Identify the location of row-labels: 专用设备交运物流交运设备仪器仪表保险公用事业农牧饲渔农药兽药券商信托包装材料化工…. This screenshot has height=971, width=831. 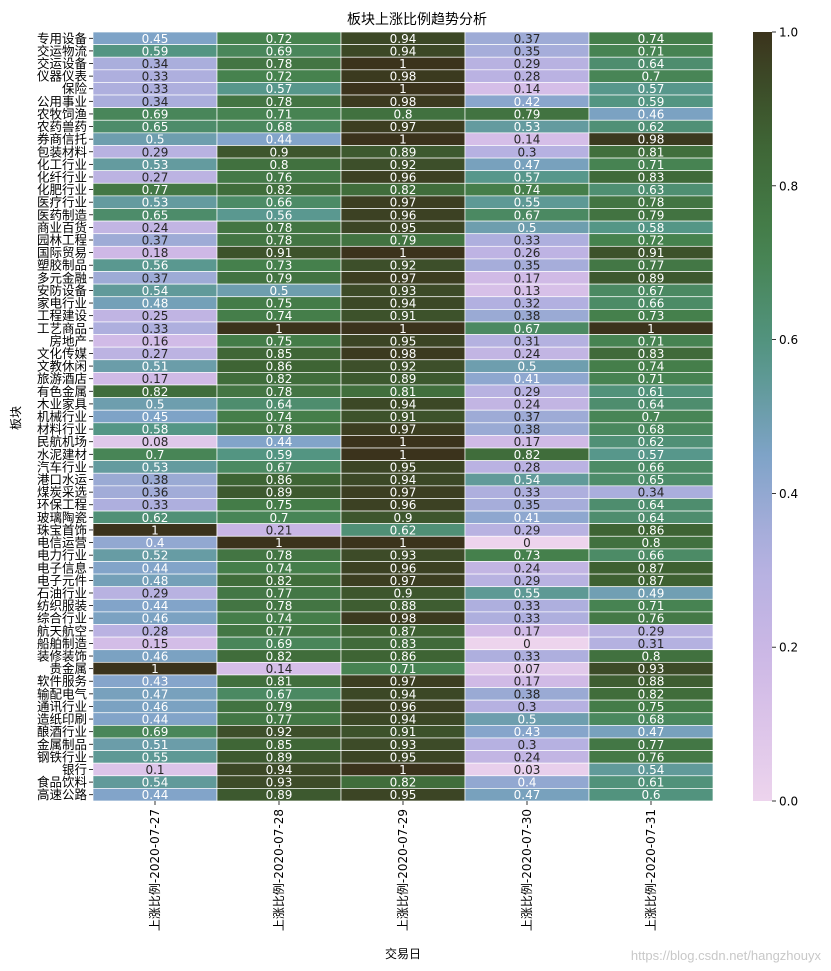
(65, 416).